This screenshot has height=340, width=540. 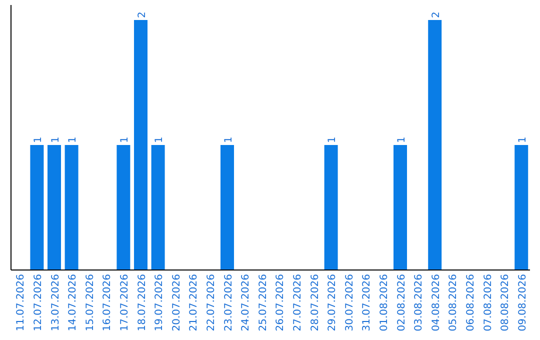 I want to click on x-tick-label: 06.08.2026, so click(x=470, y=303).